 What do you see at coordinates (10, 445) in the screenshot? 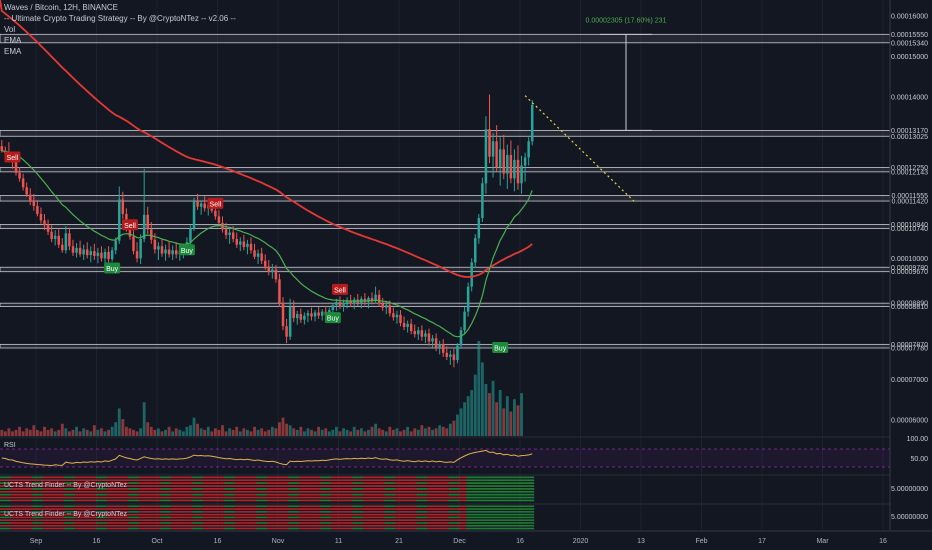
I see `rsi-title: RSI` at bounding box center [10, 445].